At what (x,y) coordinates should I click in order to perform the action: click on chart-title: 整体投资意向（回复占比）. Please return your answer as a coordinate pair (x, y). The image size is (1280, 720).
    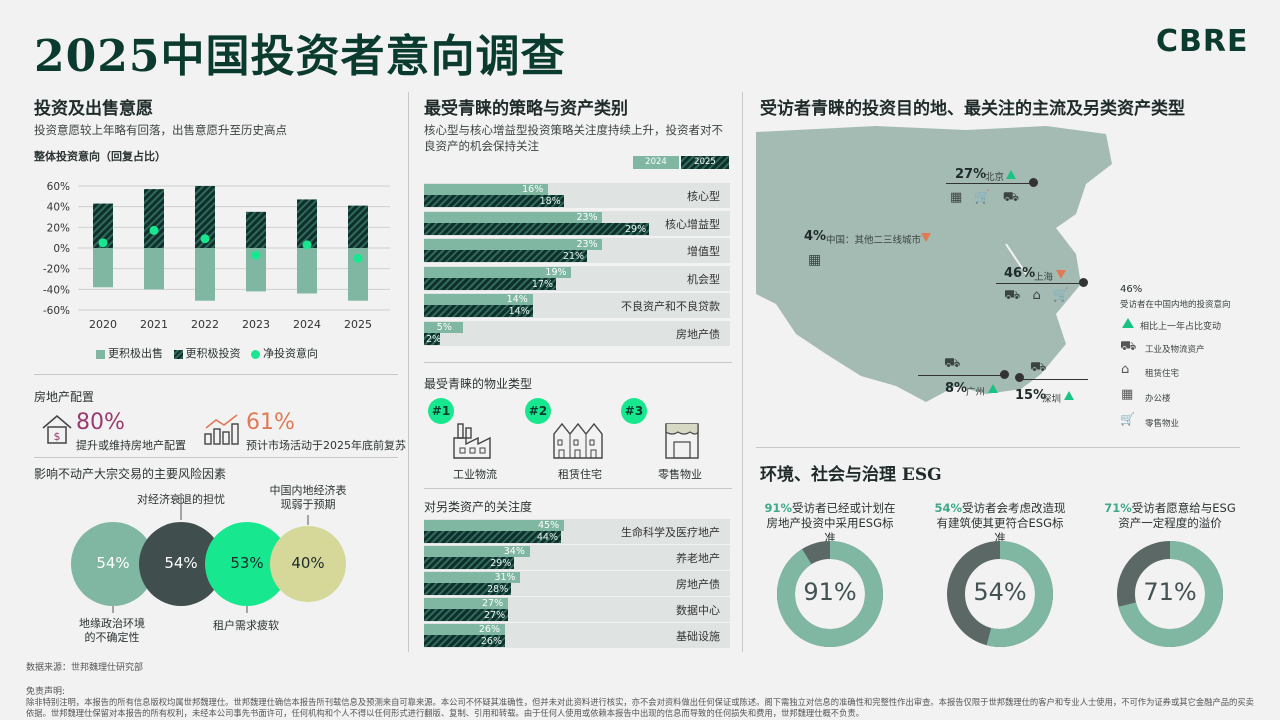
    Looking at the image, I should click on (100, 156).